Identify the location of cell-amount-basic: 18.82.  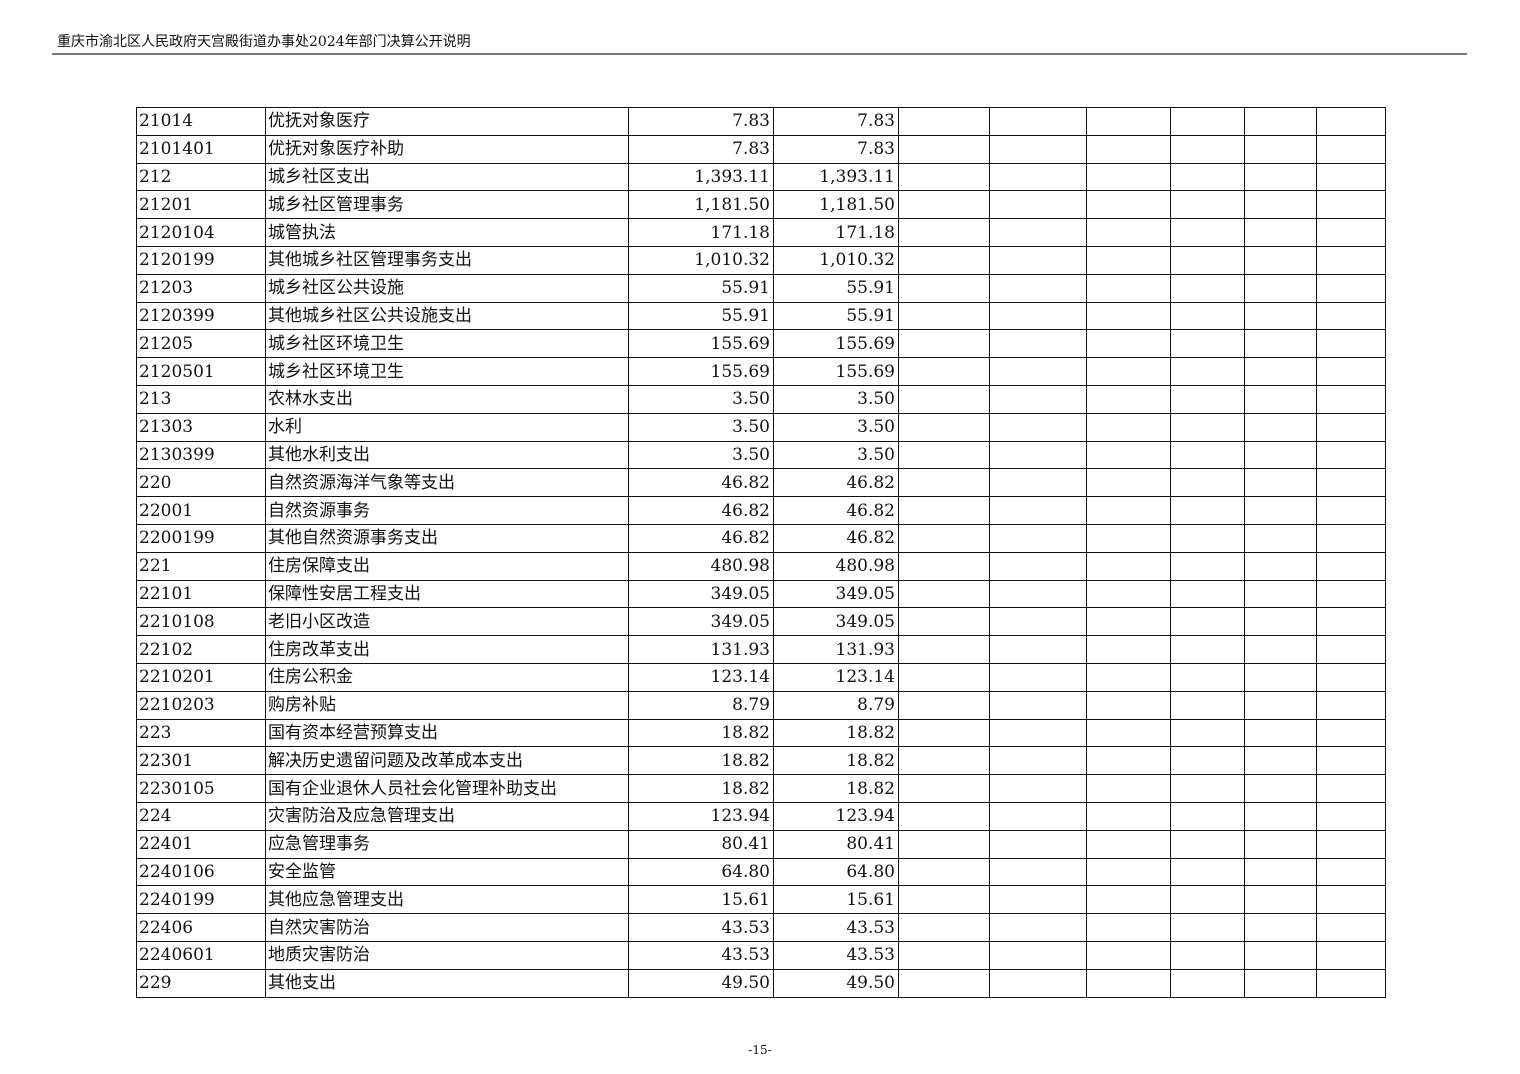
(836, 733).